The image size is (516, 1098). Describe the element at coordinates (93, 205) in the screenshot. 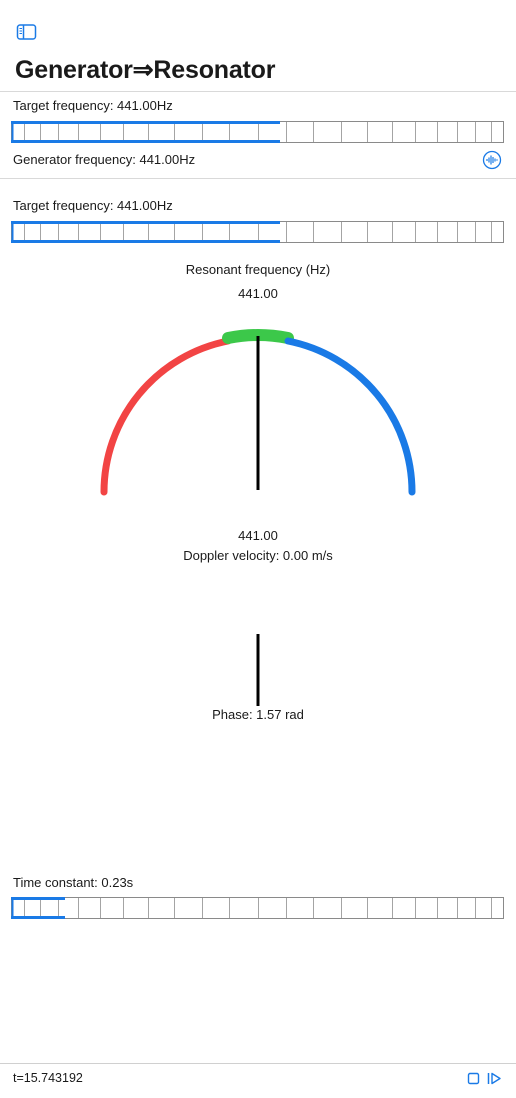

I see `resonator-target-frequency-label: Target frequency: 441.00Hz` at that location.